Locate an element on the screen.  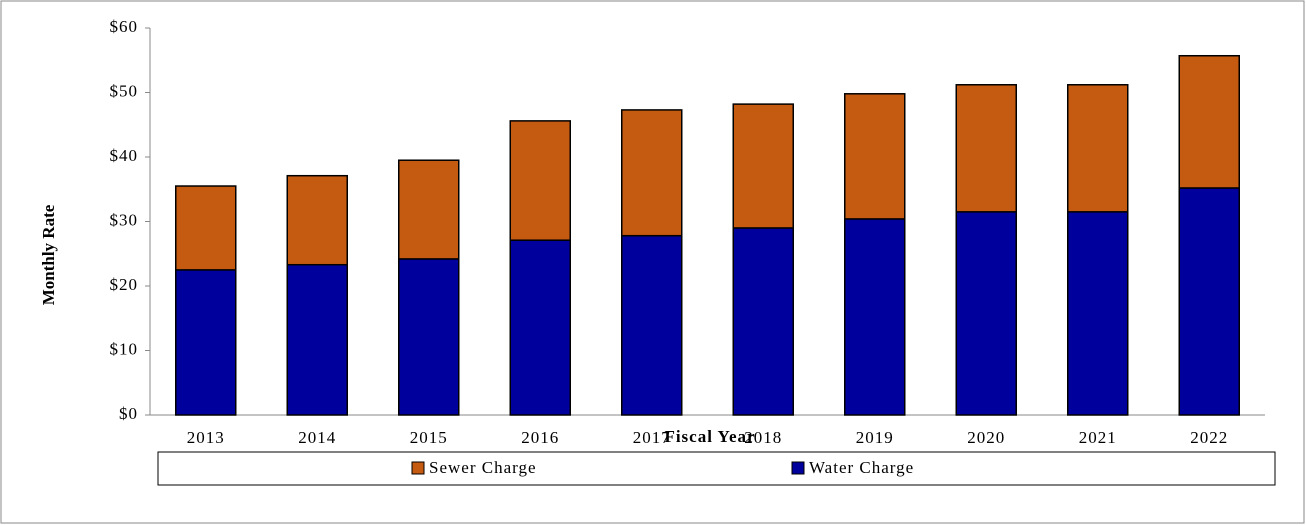
legend-label: Water Charge is located at coordinates (861, 467).